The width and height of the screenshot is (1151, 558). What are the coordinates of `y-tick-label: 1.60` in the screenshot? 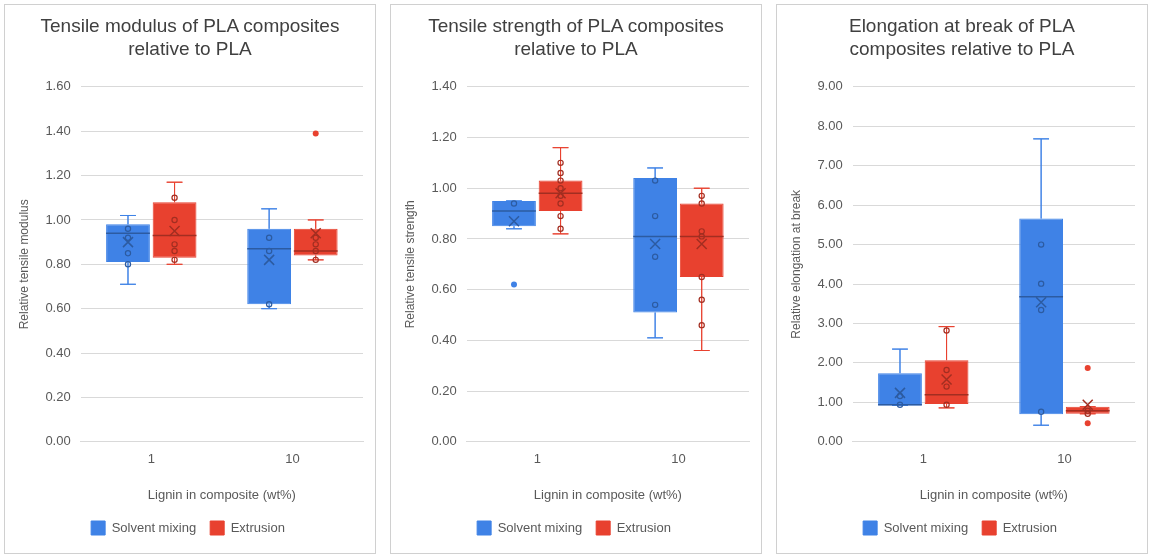 It's located at (58, 86).